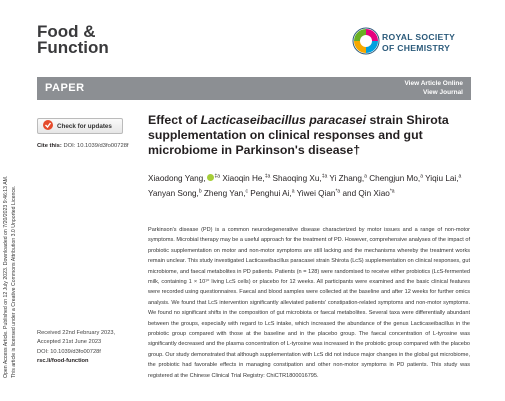  I want to click on publisher-line: ROYAL SOCIETY, so click(419, 37).